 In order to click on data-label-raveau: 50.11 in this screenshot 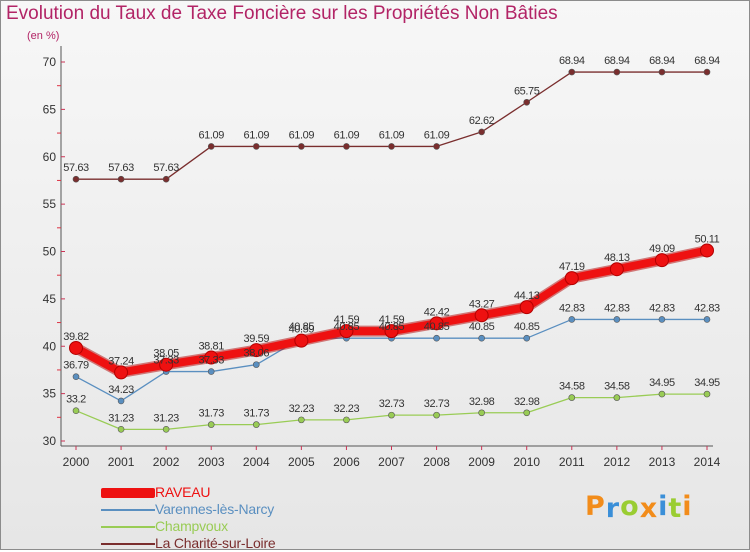, I will do `click(707, 239)`.